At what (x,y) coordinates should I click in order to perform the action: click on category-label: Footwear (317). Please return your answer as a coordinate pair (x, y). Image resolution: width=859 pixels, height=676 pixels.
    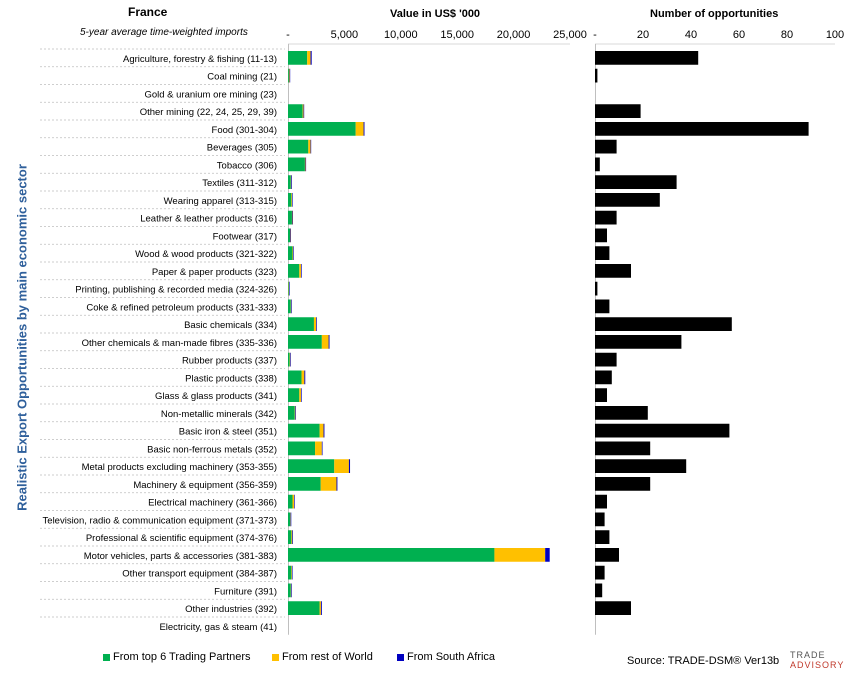
    Looking at the image, I should click on (245, 236).